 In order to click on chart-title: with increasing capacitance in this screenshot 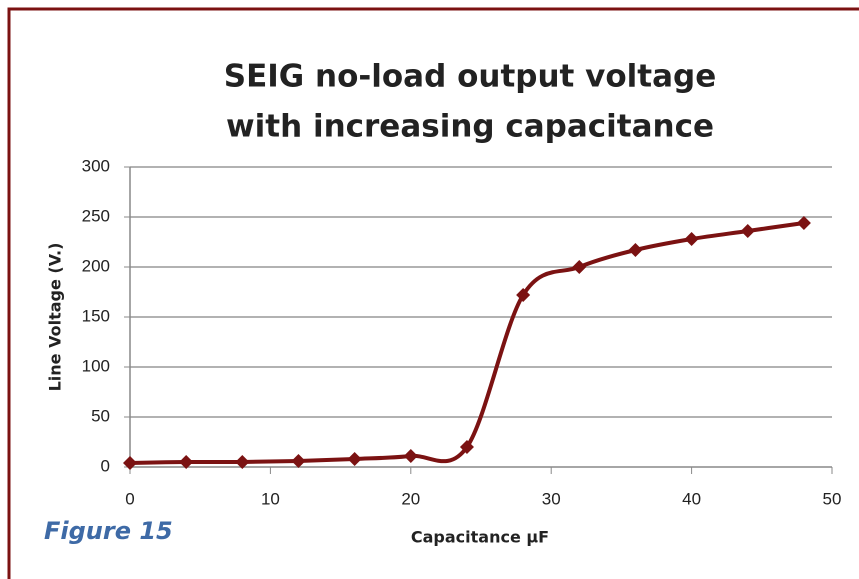, I will do `click(470, 127)`.